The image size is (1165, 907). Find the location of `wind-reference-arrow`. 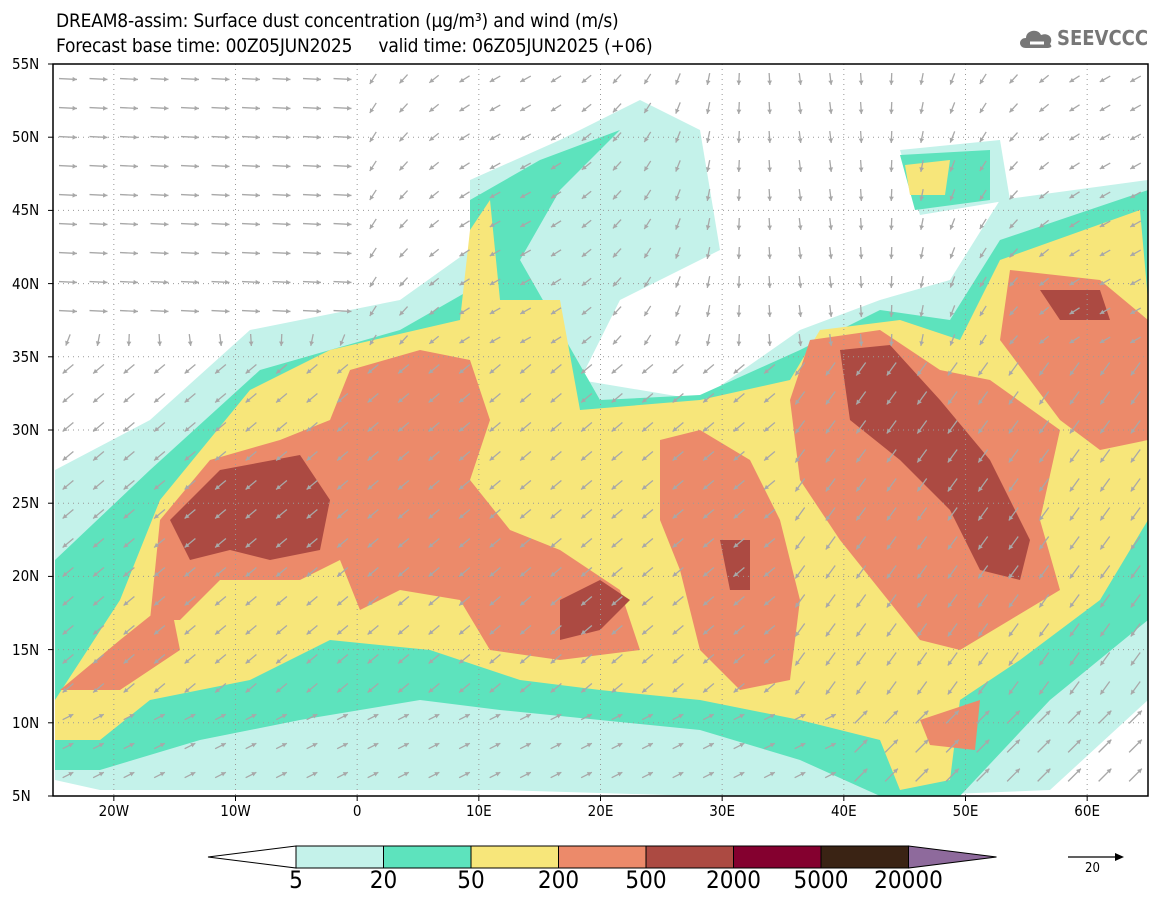

wind-reference-arrow is located at coordinates (1096, 857).